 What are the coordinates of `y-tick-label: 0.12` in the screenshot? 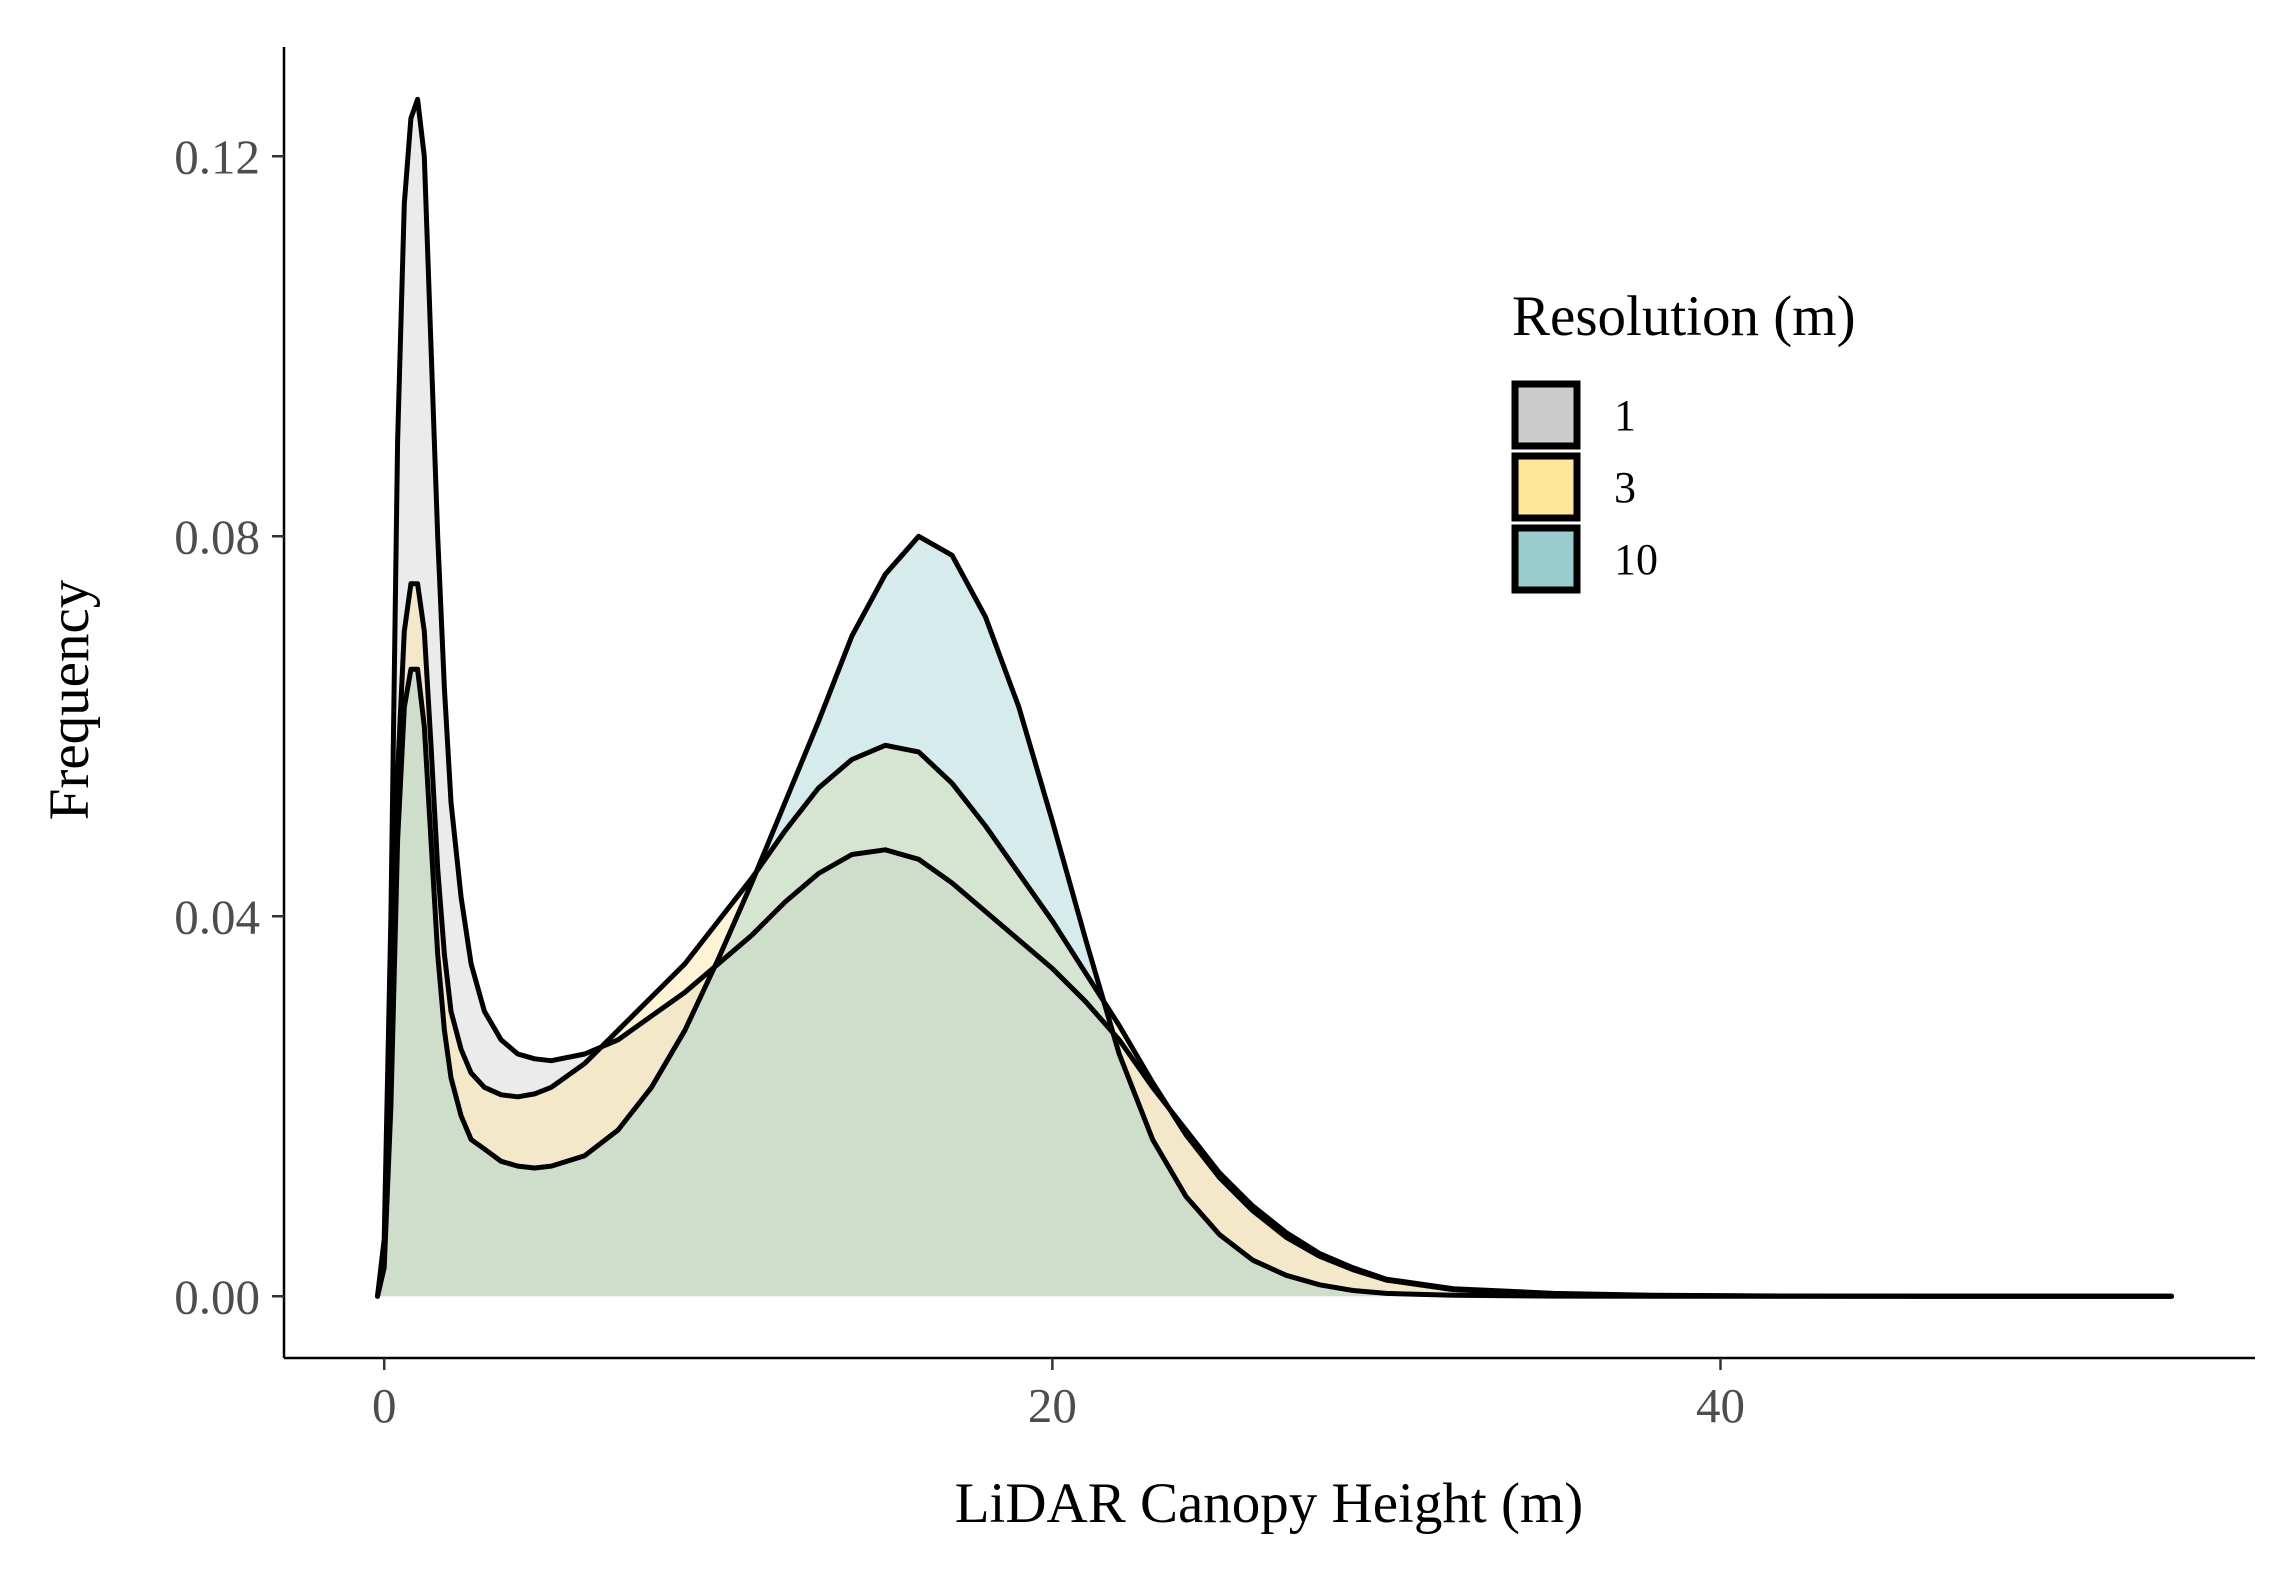 It's located at (217, 156).